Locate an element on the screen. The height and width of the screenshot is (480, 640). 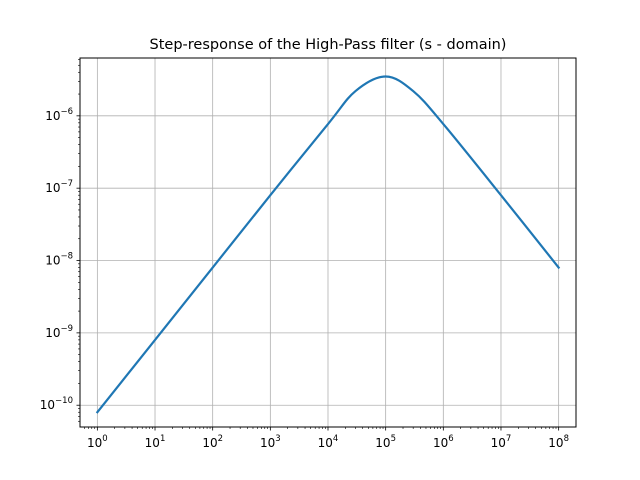
x-tick-exponent: 5 is located at coordinates (393, 439).